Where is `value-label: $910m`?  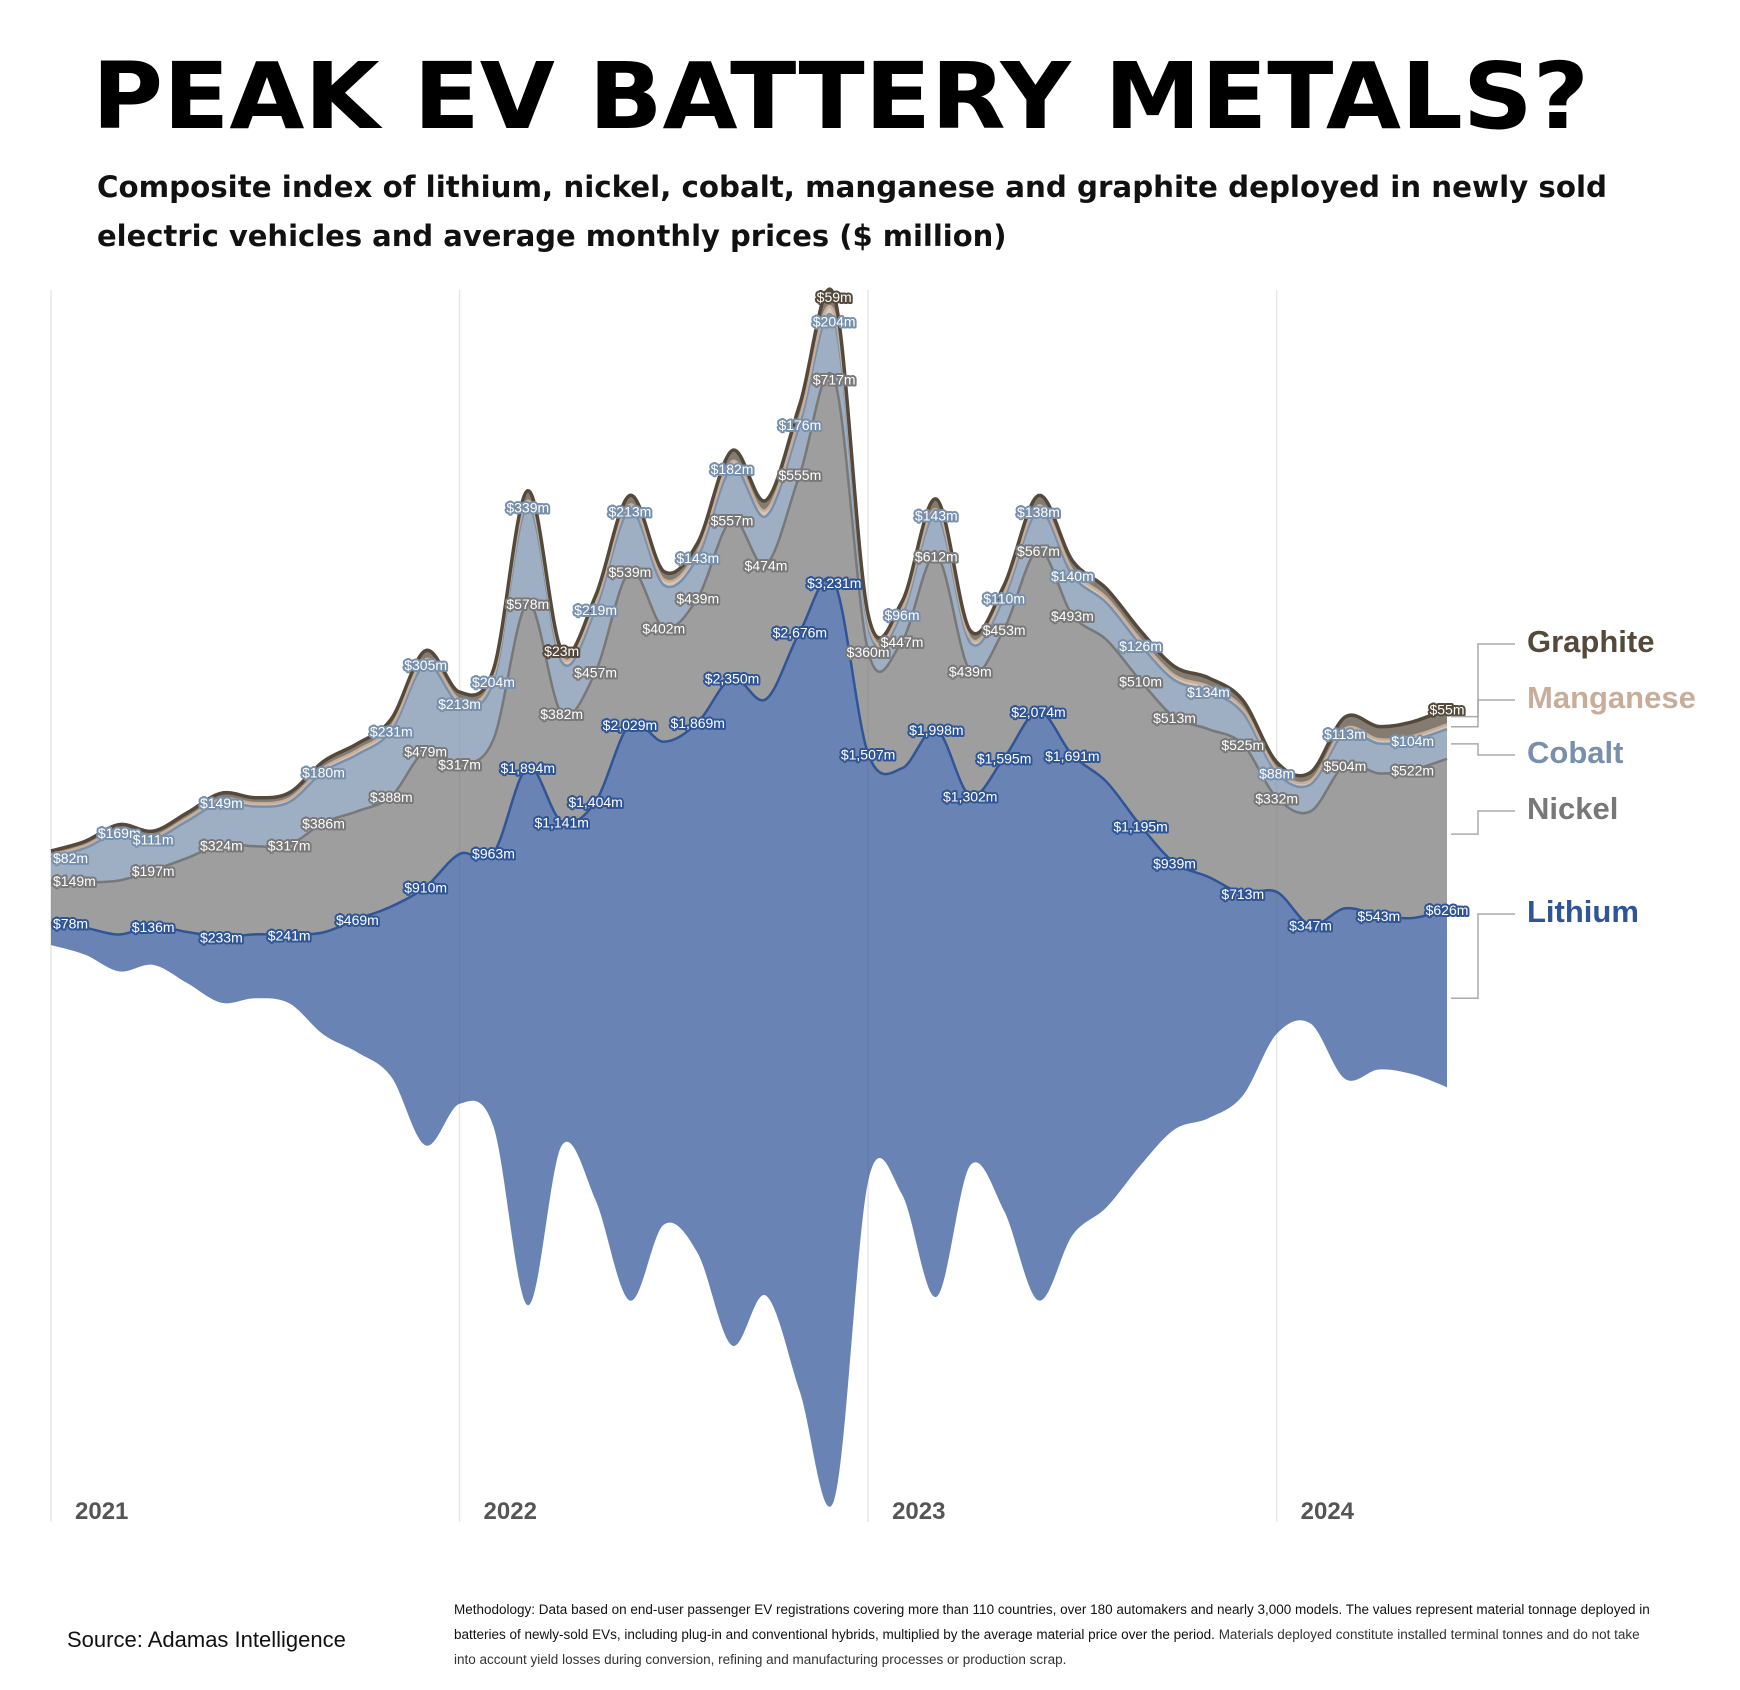 value-label: $910m is located at coordinates (425, 888).